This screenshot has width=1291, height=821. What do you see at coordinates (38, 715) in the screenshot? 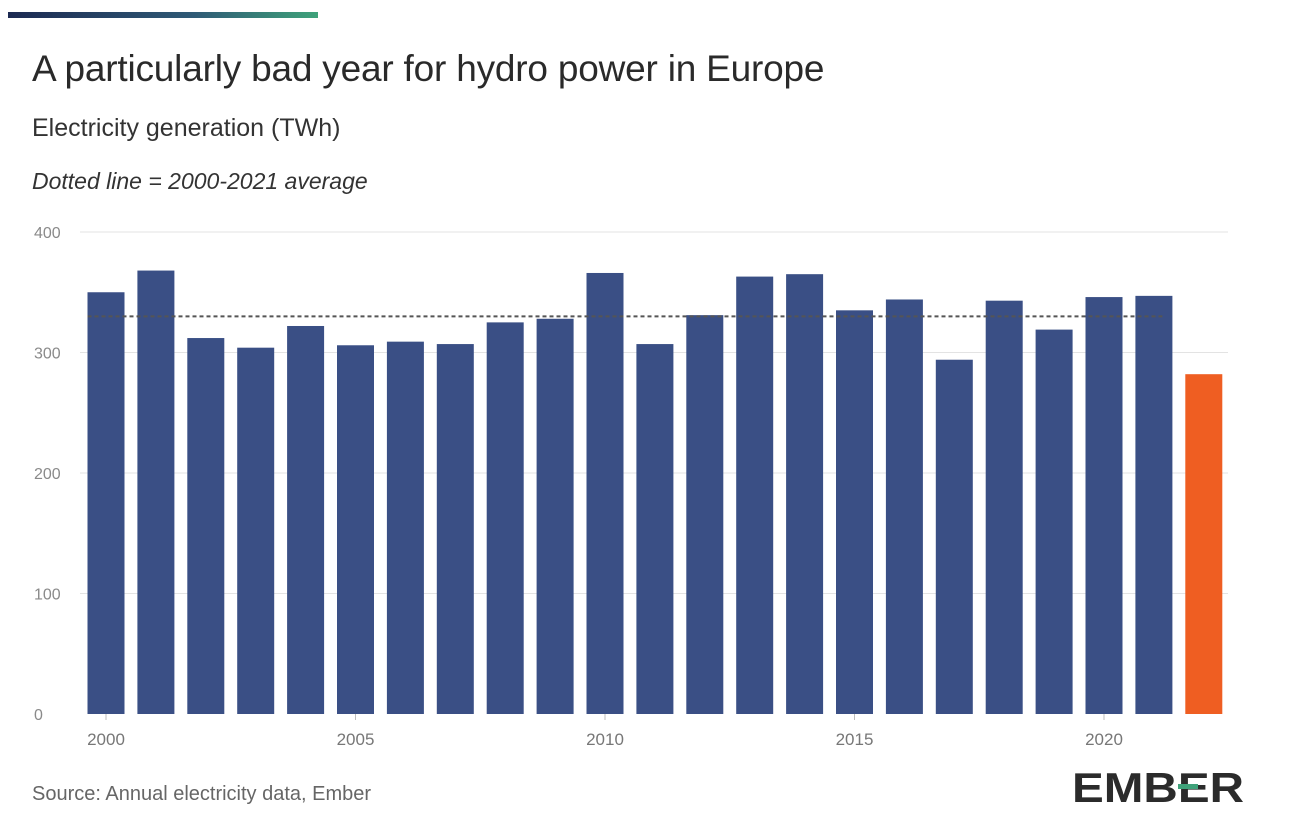
I see `y-tick-label-0: 0` at bounding box center [38, 715].